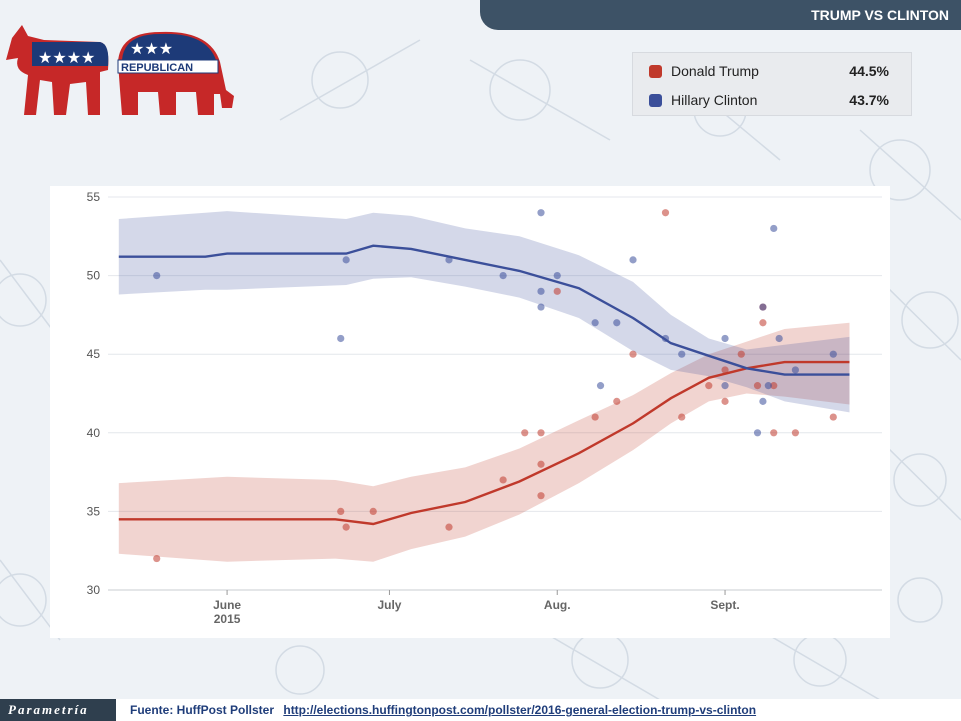 The height and width of the screenshot is (721, 961). Describe the element at coordinates (57, 70) in the screenshot. I see `donkey-icon: ★★★★` at that location.